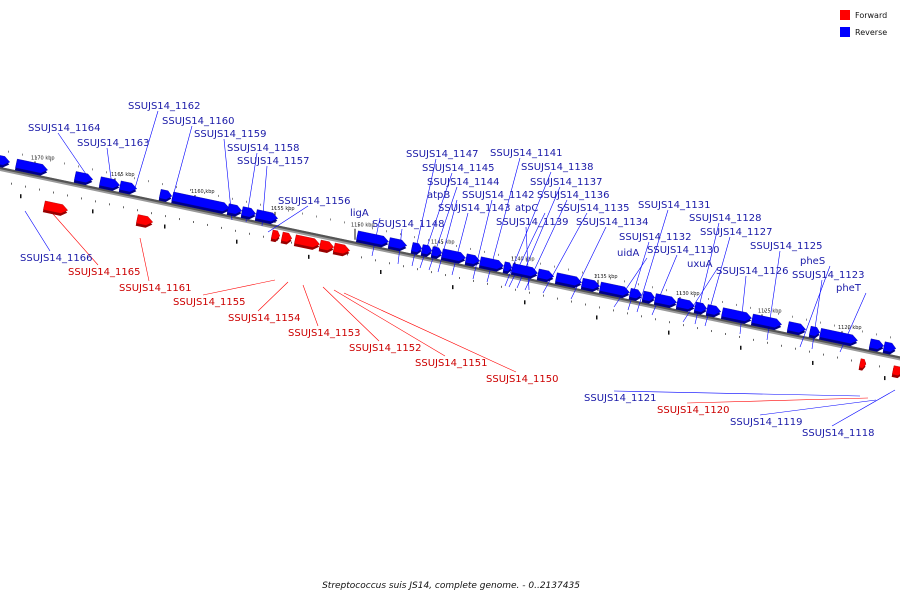 Image resolution: width=900 pixels, height=600 pixels. I want to click on gene-label: SSUJS14_1151, so click(451, 363).